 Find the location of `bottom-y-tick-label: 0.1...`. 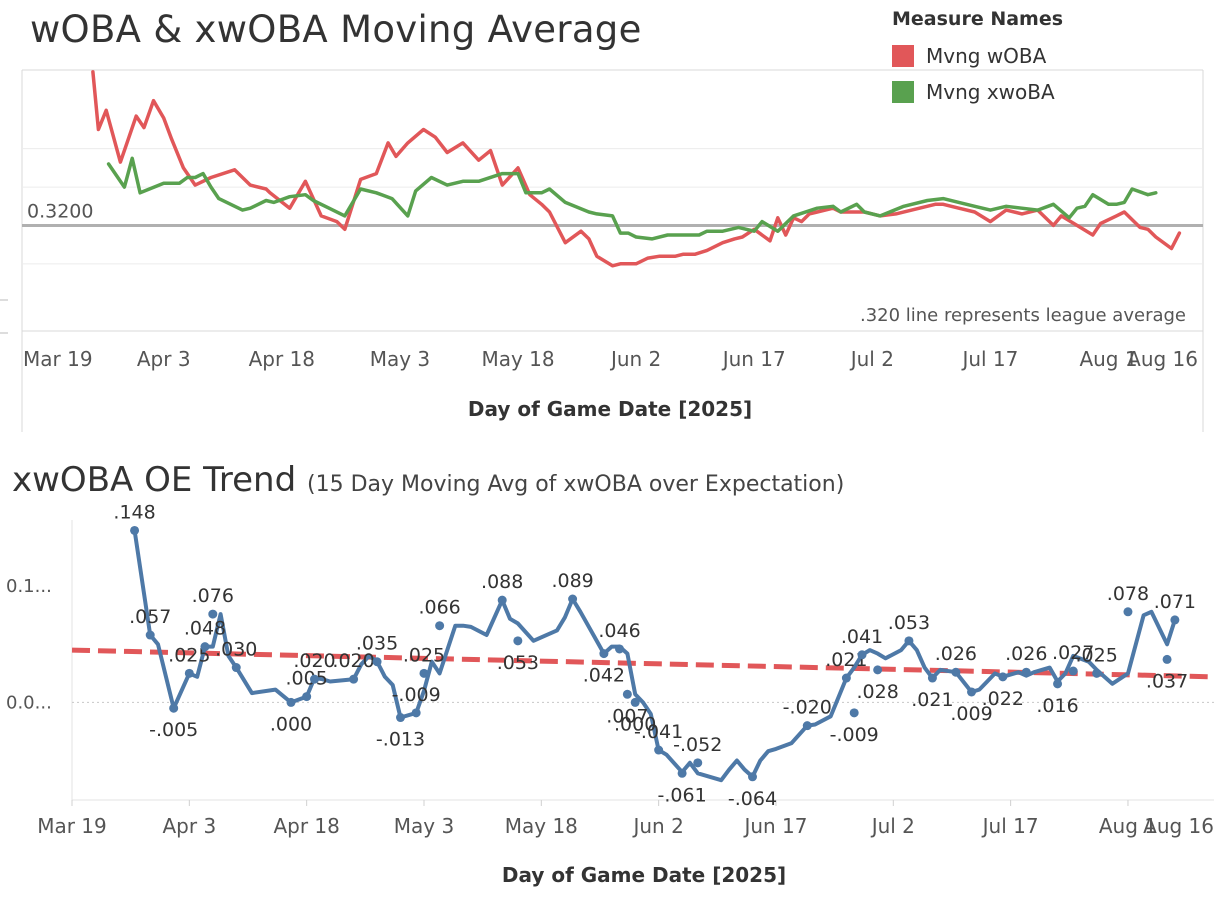

bottom-y-tick-label: 0.1... is located at coordinates (29, 586).